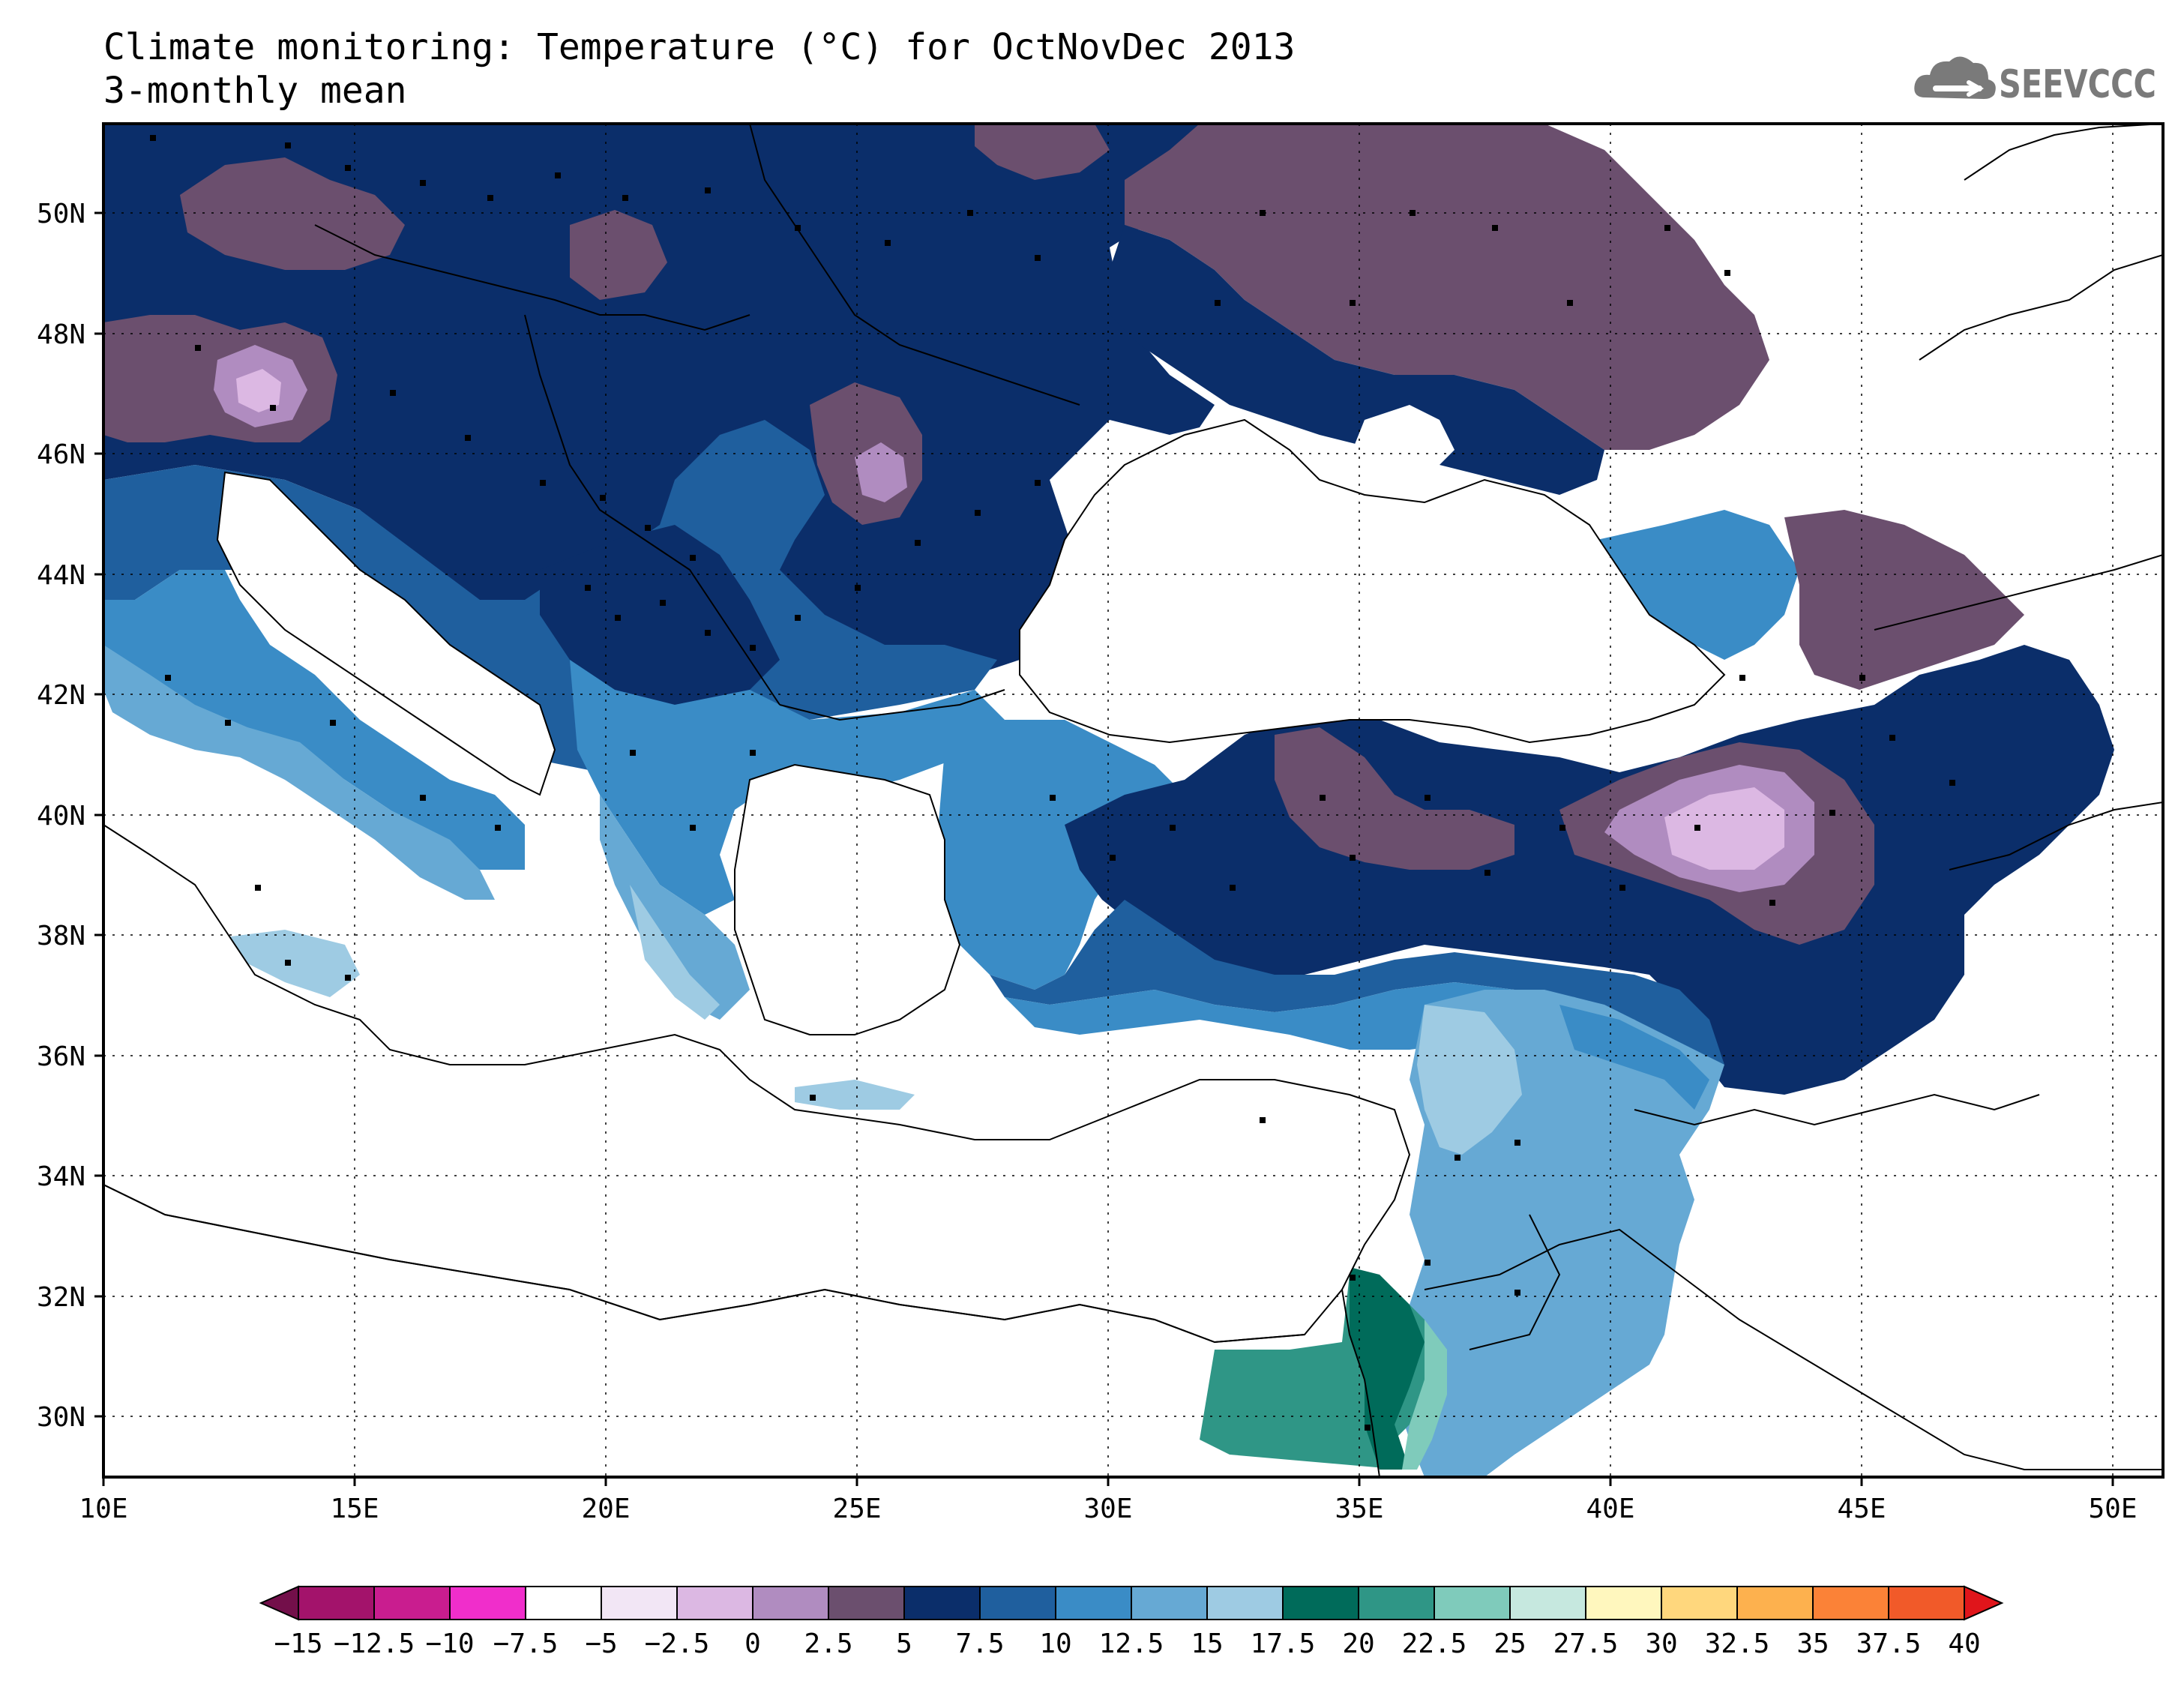 The image size is (2184, 1687). What do you see at coordinates (1061, 855) in the screenshot?
I see `region-westturkey-blue12` at bounding box center [1061, 855].